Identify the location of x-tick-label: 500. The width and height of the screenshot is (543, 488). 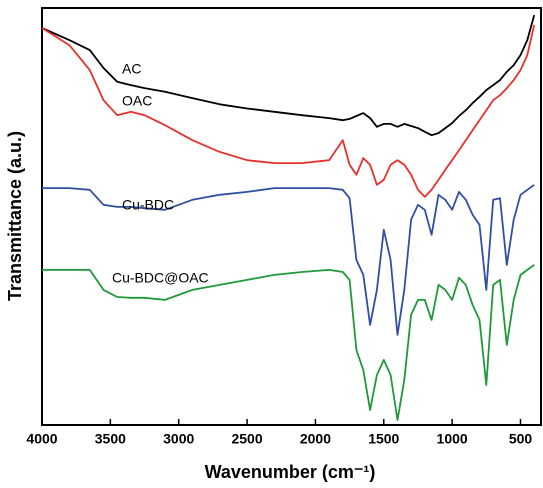
(521, 439).